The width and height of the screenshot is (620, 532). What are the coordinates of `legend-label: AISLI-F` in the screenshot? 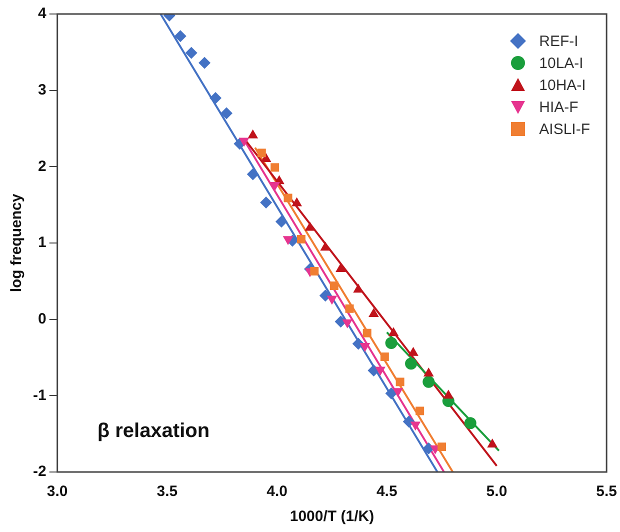 It's located at (564, 129).